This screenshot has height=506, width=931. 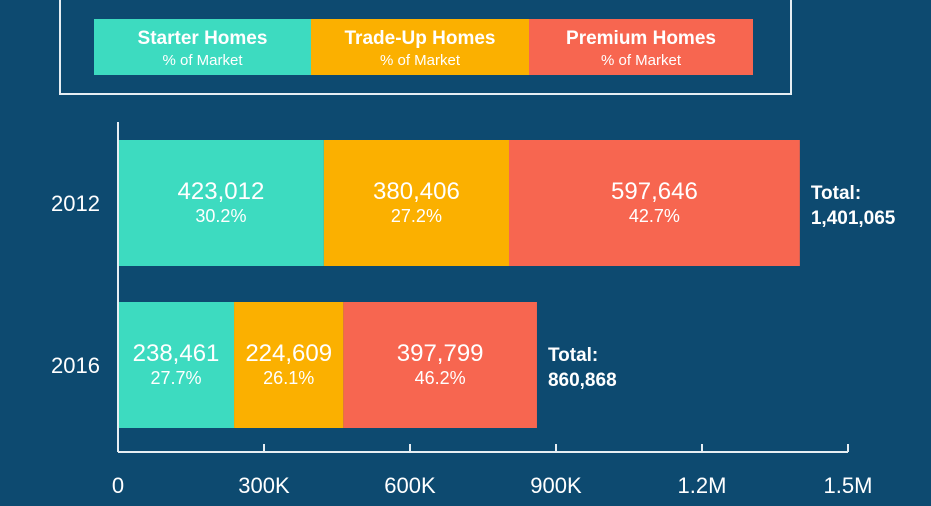 I want to click on x-tick-label: 0, so click(x=118, y=485).